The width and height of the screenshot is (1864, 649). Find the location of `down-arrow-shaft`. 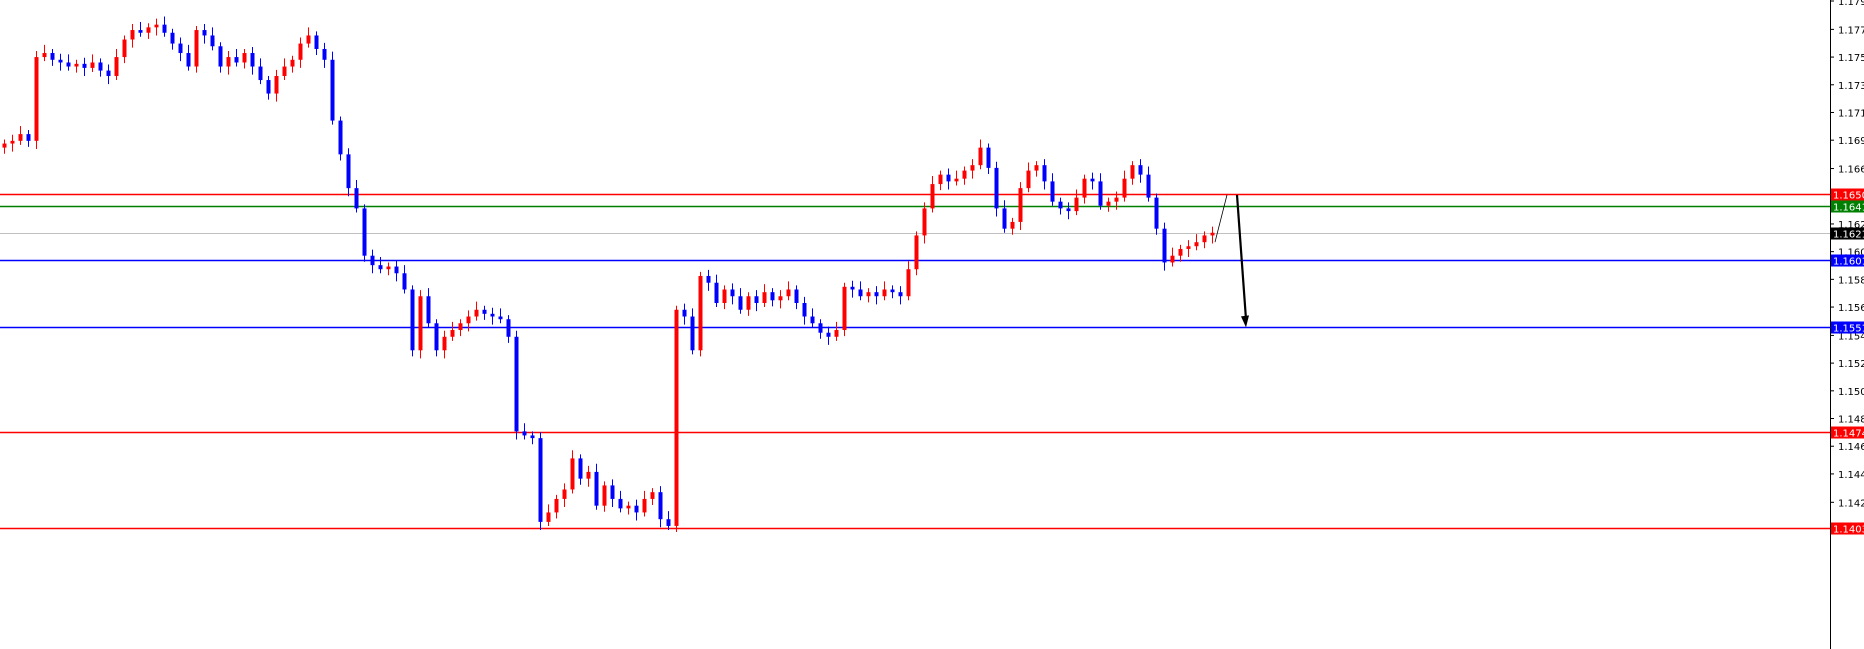

down-arrow-shaft is located at coordinates (1241, 257).